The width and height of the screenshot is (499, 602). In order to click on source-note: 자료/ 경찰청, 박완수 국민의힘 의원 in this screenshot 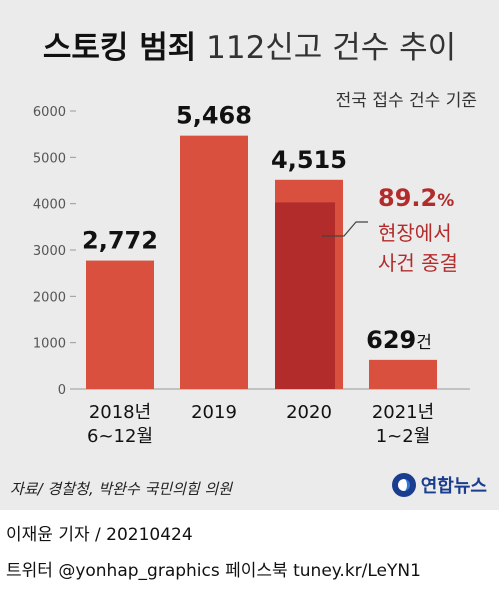, I will do `click(121, 489)`.